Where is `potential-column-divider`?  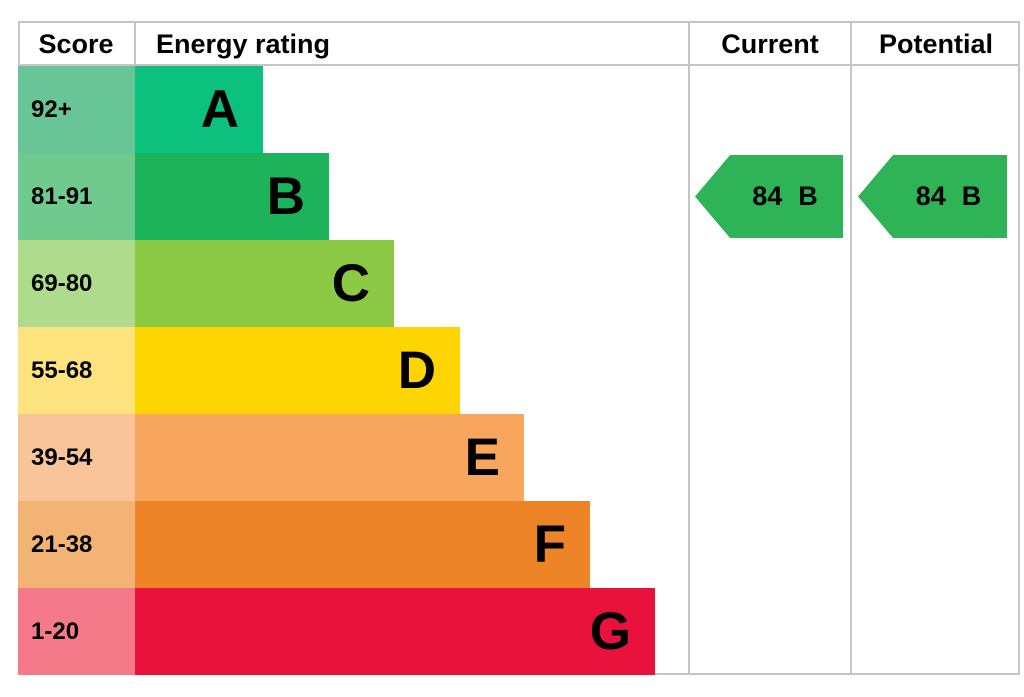
potential-column-divider is located at coordinates (851, 348).